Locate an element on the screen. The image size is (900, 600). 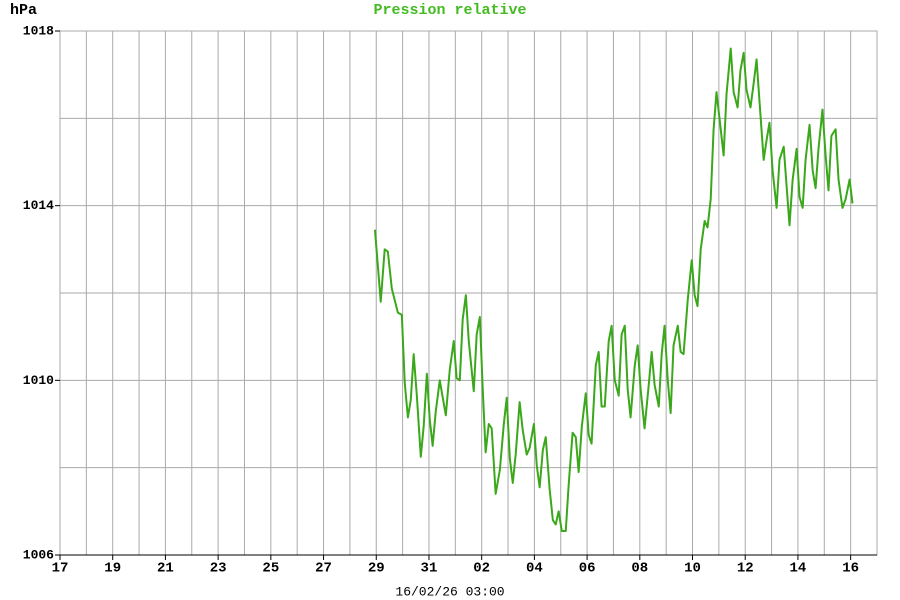
x-tick-label: 17 is located at coordinates (60, 569).